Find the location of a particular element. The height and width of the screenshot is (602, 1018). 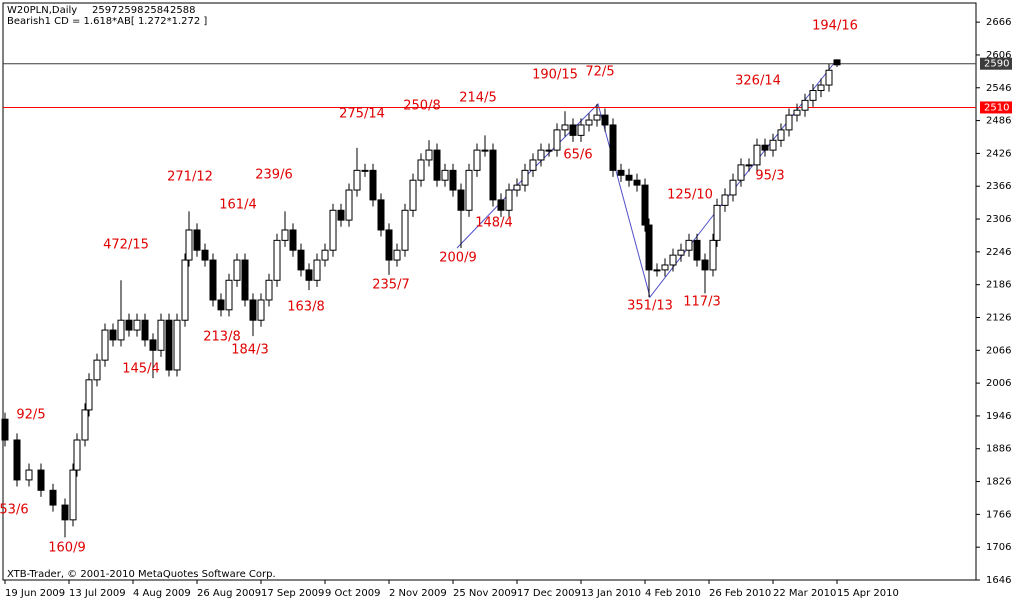

x-tick-label: 4 Aug 2009 is located at coordinates (162, 593).